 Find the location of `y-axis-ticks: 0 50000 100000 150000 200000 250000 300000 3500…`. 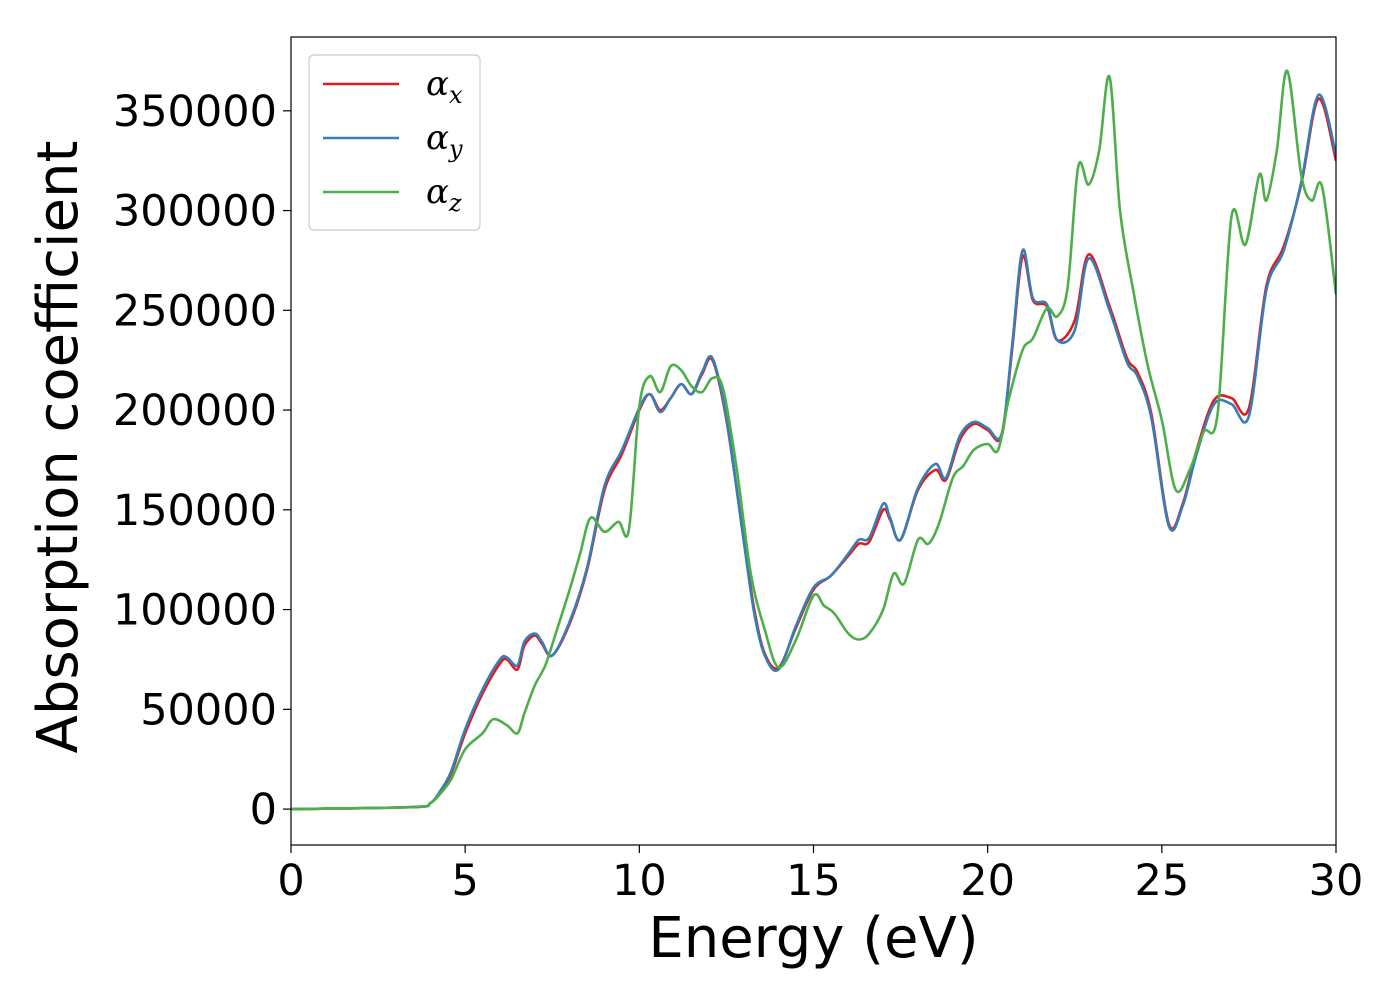

y-axis-ticks: 0 50000 100000 150000 200000 250000 300000 3500… is located at coordinates (202, 461).